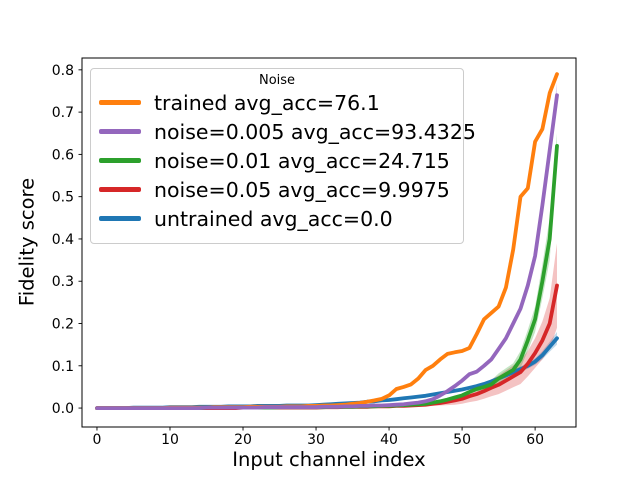 This screenshot has width=640, height=480. Describe the element at coordinates (277, 80) in the screenshot. I see `legend-title: Noise` at that location.